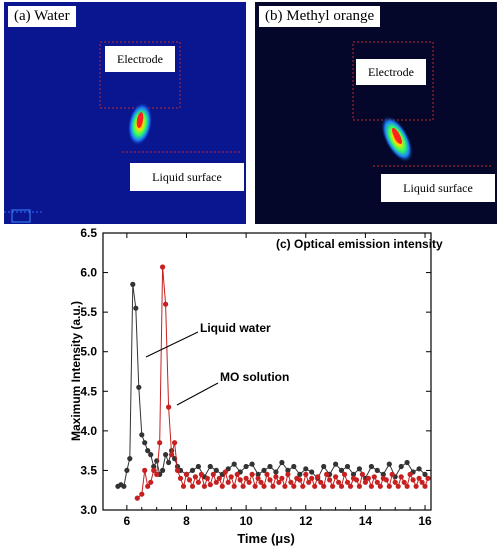  What do you see at coordinates (88, 470) in the screenshot?
I see `y-tick-label: 3.5` at bounding box center [88, 470].